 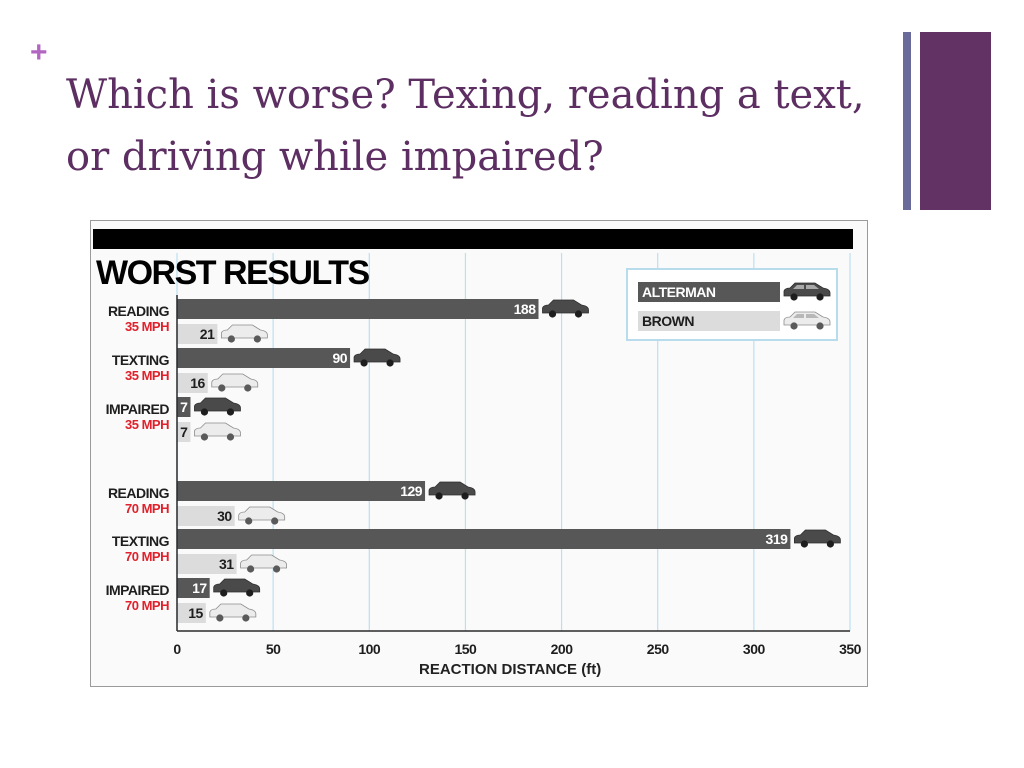 I want to click on value-label-brown-5: 15, so click(x=195, y=613).